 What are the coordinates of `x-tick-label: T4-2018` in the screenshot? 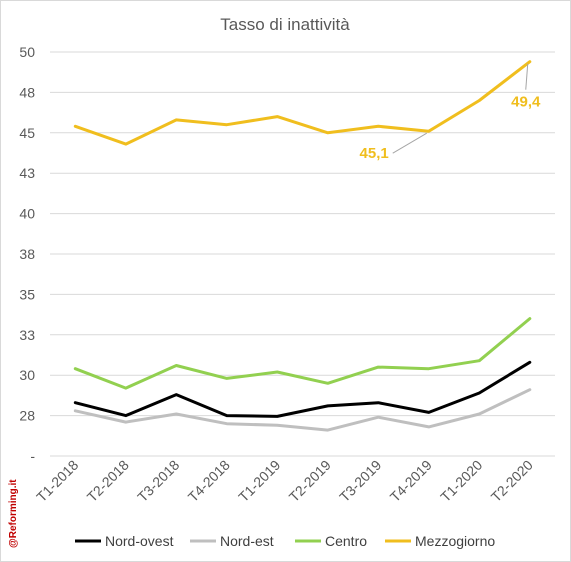 It's located at (209, 481).